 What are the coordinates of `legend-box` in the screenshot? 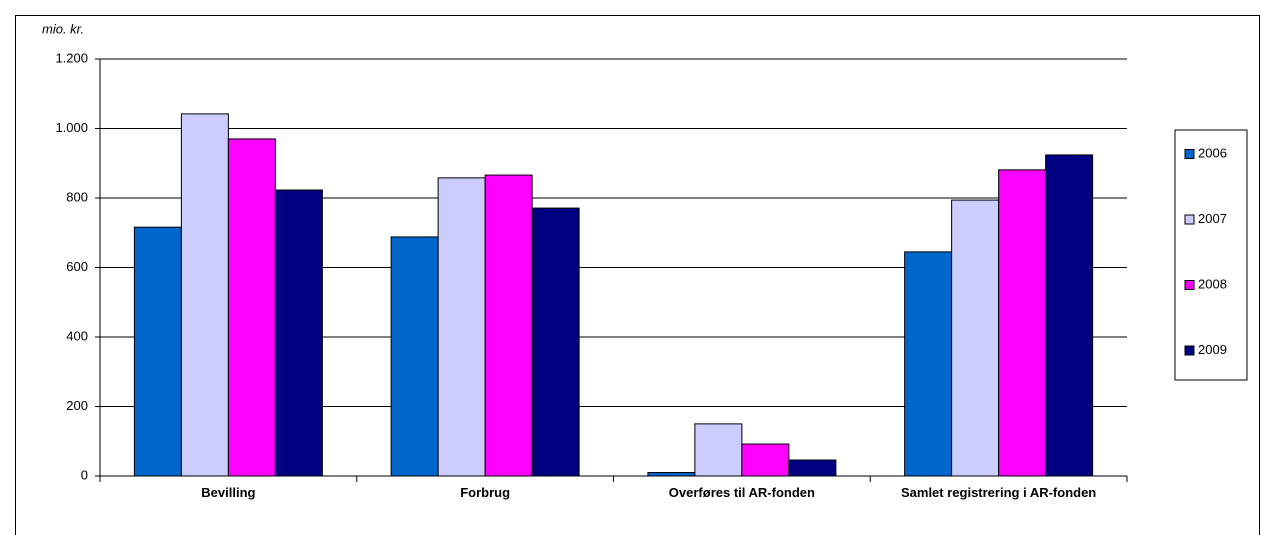 It's located at (1211, 255).